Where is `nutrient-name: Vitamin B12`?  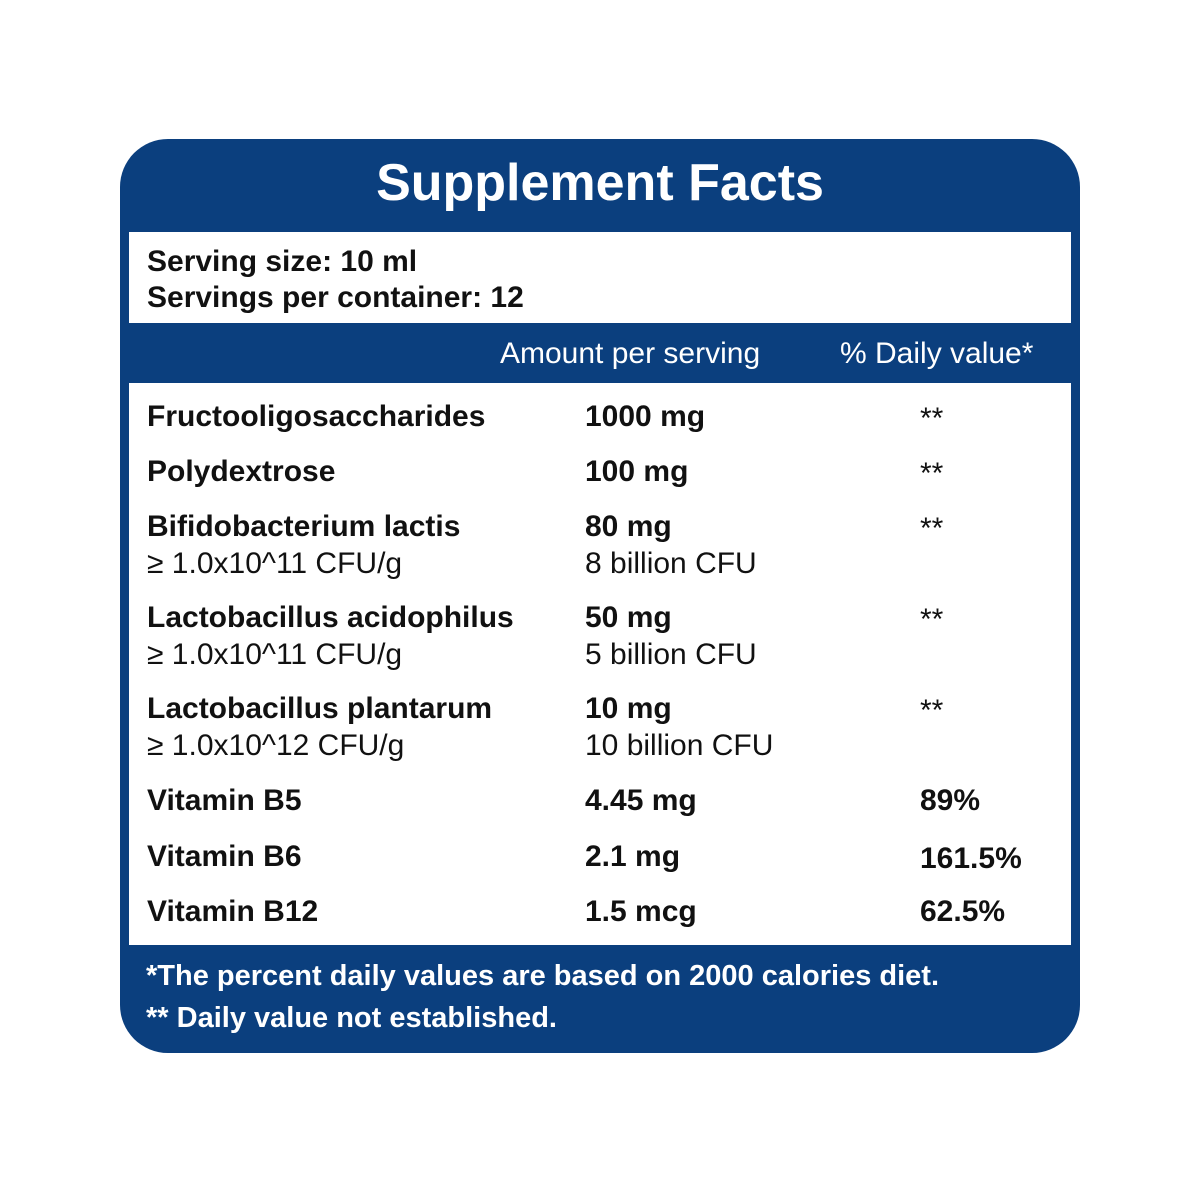 nutrient-name: Vitamin B12 is located at coordinates (233, 911).